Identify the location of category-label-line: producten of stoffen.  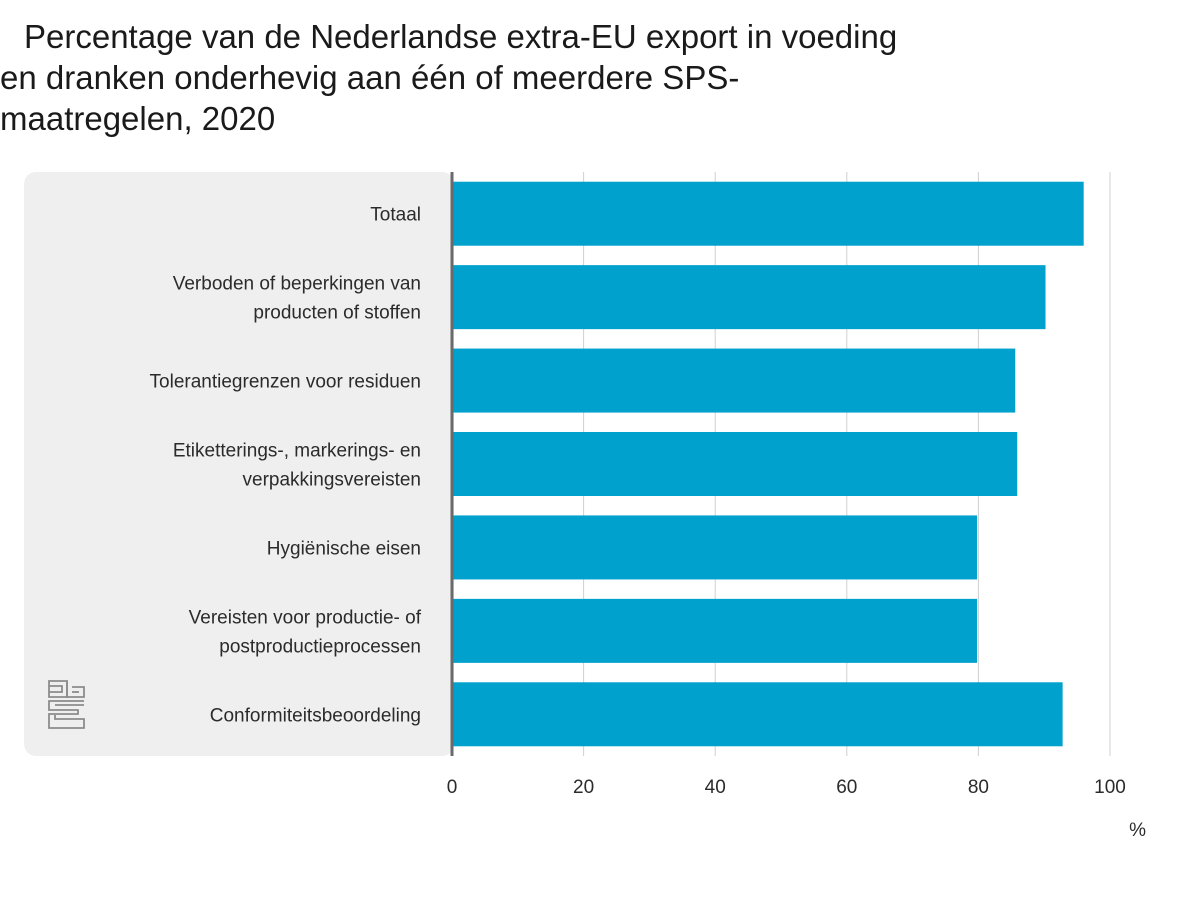
(337, 313).